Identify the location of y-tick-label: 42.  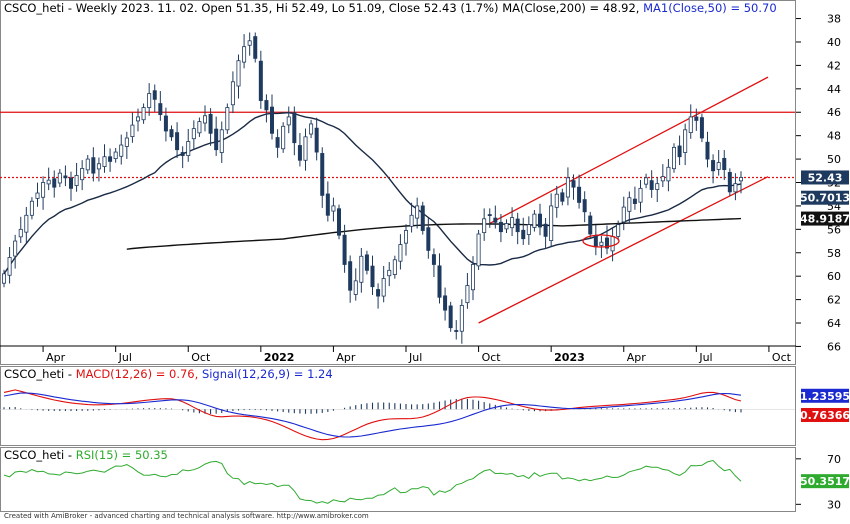
(834, 65).